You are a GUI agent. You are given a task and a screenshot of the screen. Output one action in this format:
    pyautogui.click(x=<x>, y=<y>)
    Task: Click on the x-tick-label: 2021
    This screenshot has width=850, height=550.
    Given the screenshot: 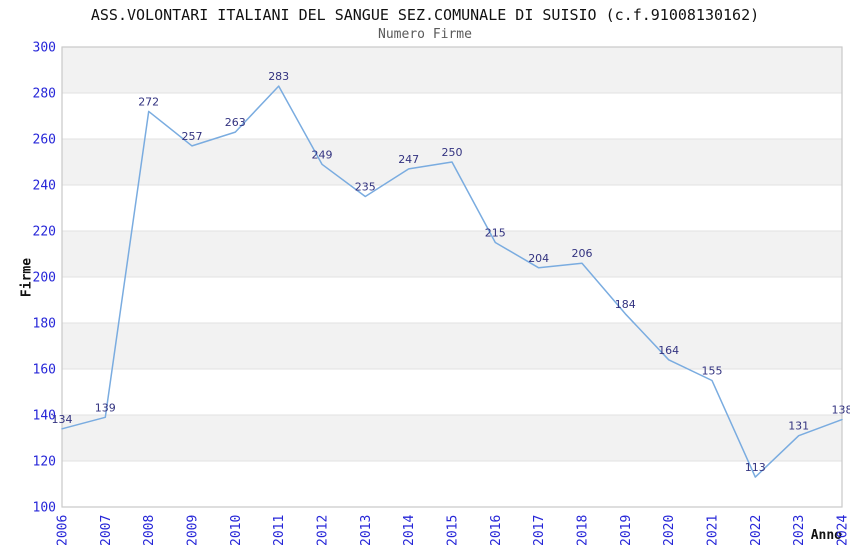 What is the action you would take?
    pyautogui.click(x=713, y=530)
    